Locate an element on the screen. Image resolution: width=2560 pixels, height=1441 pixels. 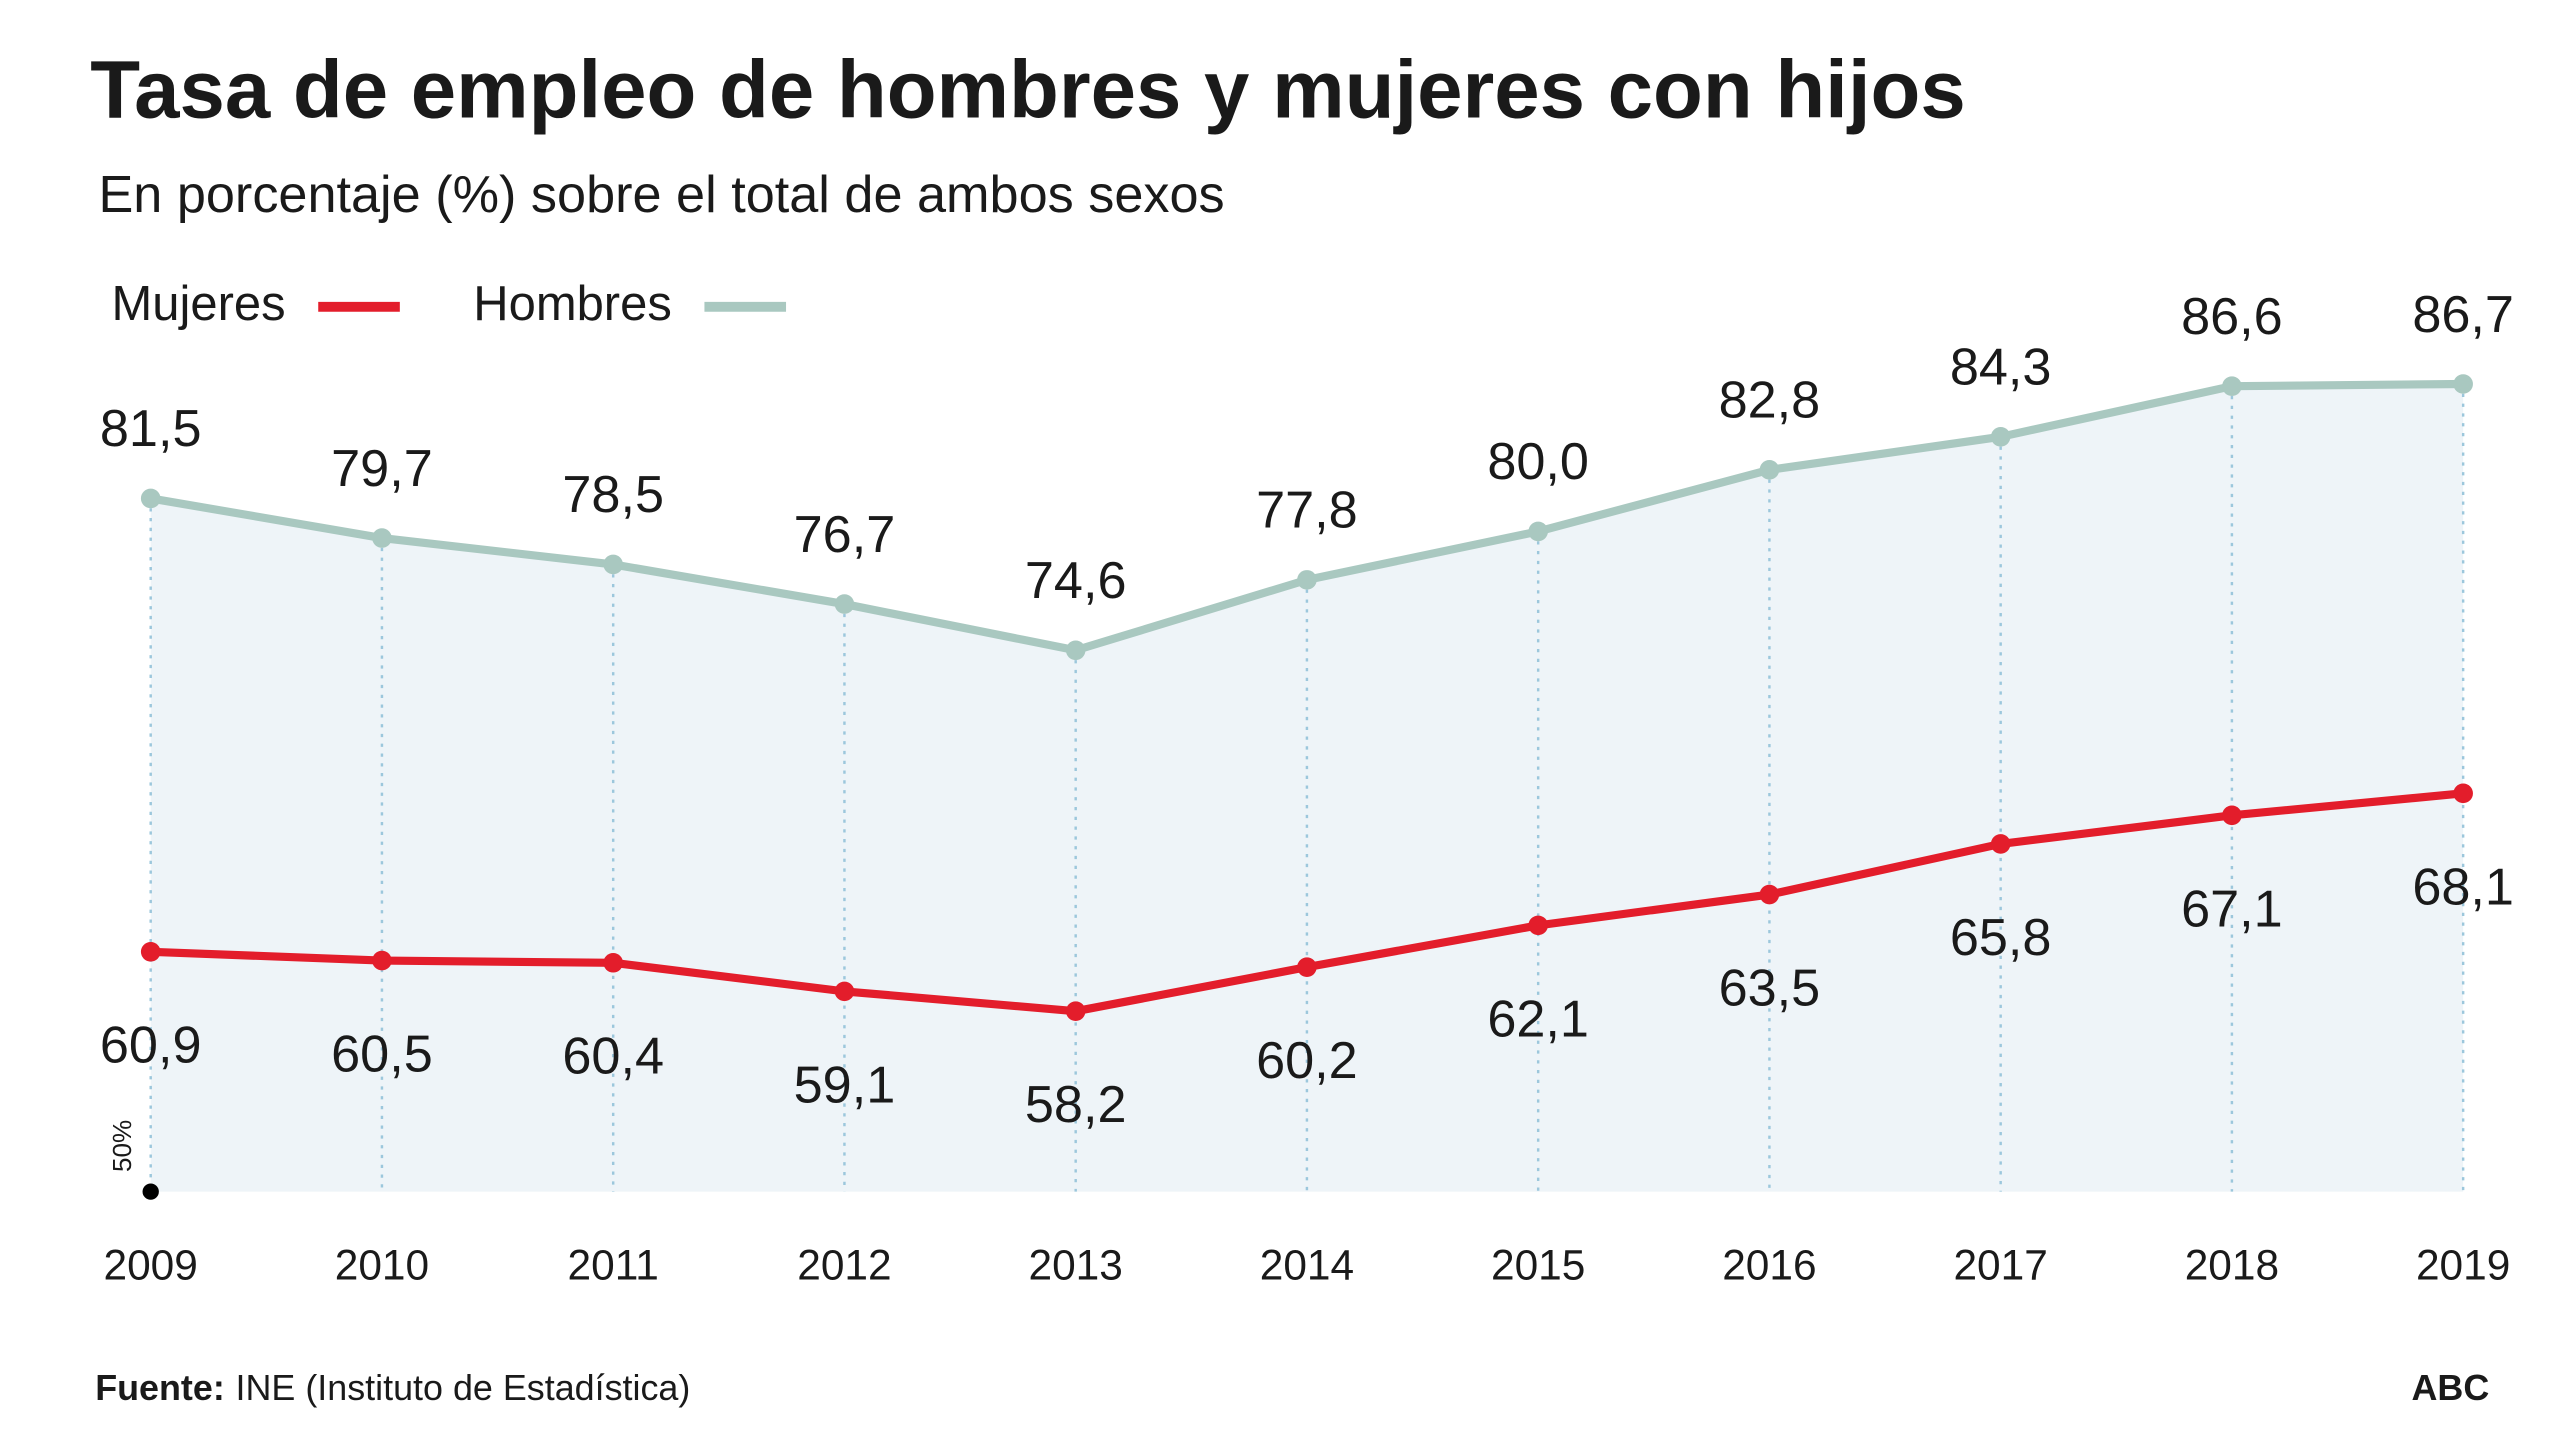
data-label: 84,3 is located at coordinates (2001, 368).